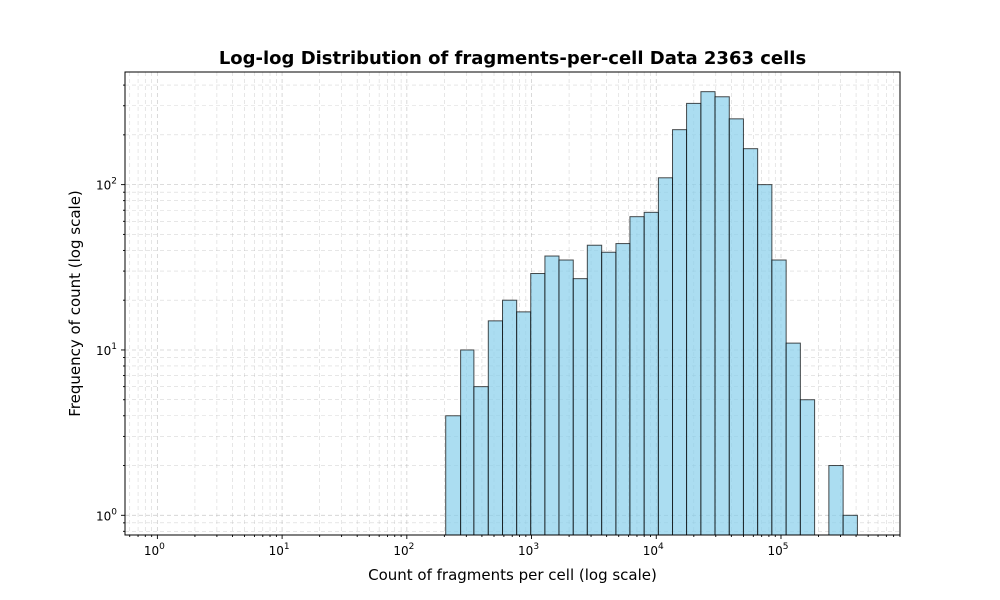 This screenshot has width=1000, height=600. What do you see at coordinates (653, 550) in the screenshot?
I see `x-tick-label-4: 10⁴` at bounding box center [653, 550].